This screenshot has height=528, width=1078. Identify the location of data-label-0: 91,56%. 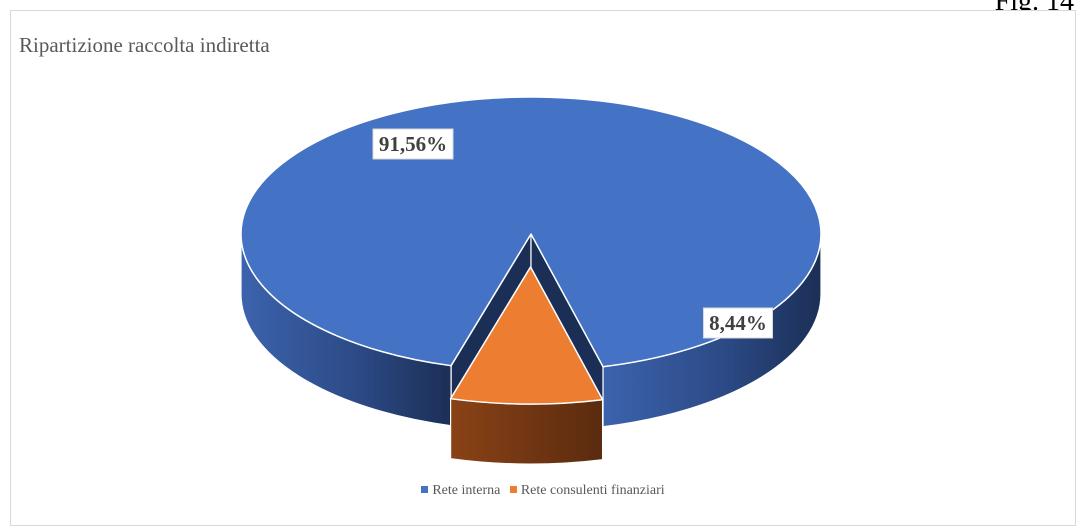
(413, 144).